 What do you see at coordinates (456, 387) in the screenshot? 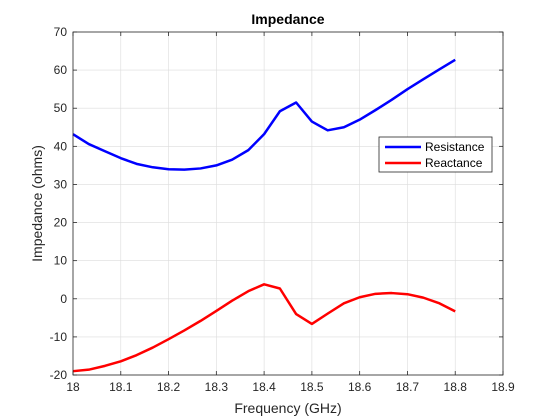
I see `x-tick-label: 18.8` at bounding box center [456, 387].